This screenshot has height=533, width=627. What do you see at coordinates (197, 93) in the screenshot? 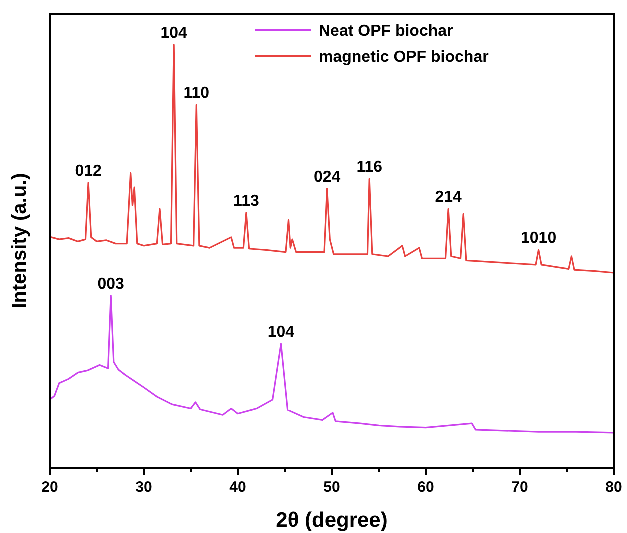
I see `annotation: 110` at bounding box center [197, 93].